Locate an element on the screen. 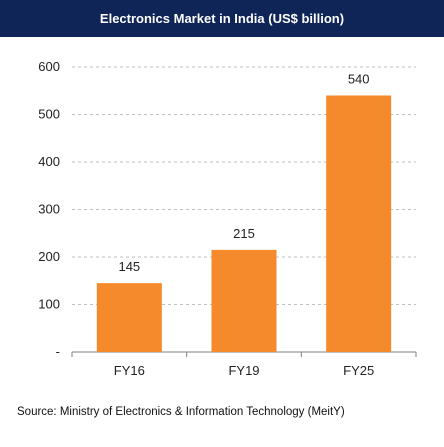 This screenshot has height=447, width=444. y-tick-label: 100 is located at coordinates (49, 304).